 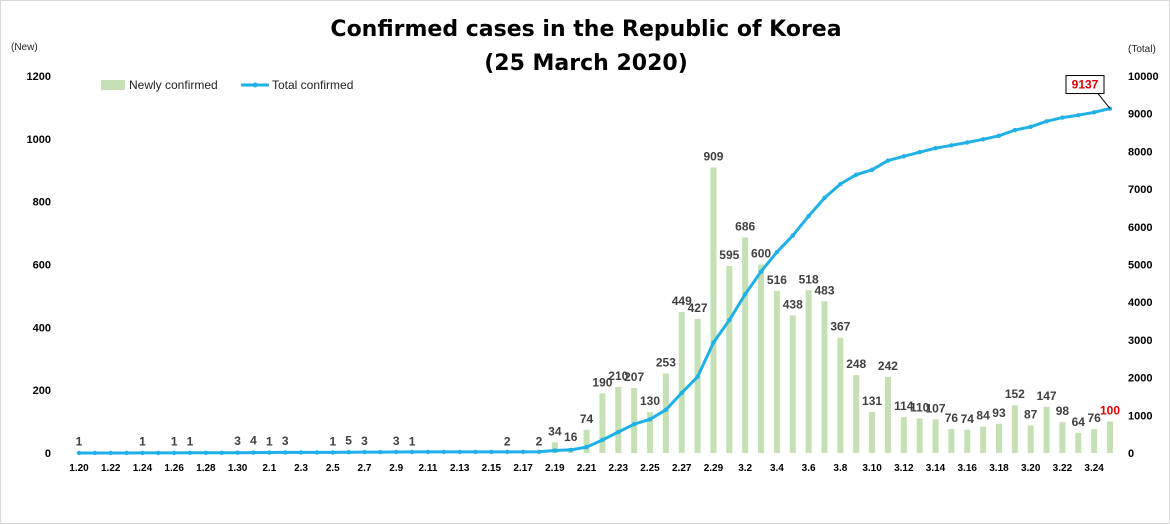 What do you see at coordinates (904, 468) in the screenshot?
I see `x-tick-label: 3.12` at bounding box center [904, 468].